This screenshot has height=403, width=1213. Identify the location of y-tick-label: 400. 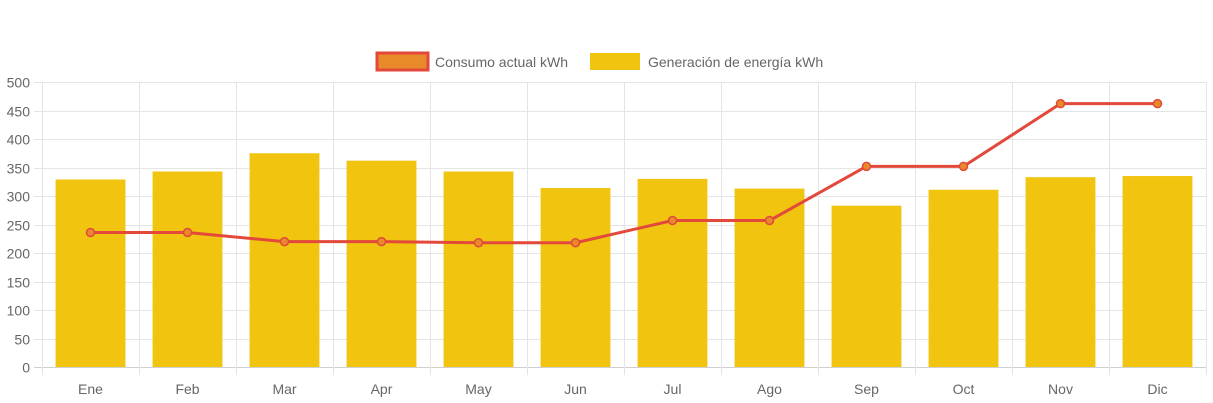
(19, 140).